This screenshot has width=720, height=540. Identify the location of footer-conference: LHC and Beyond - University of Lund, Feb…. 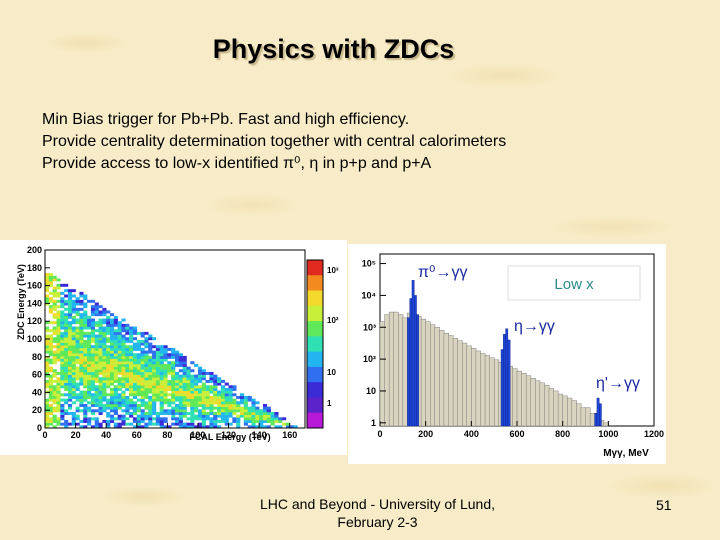
(377, 513).